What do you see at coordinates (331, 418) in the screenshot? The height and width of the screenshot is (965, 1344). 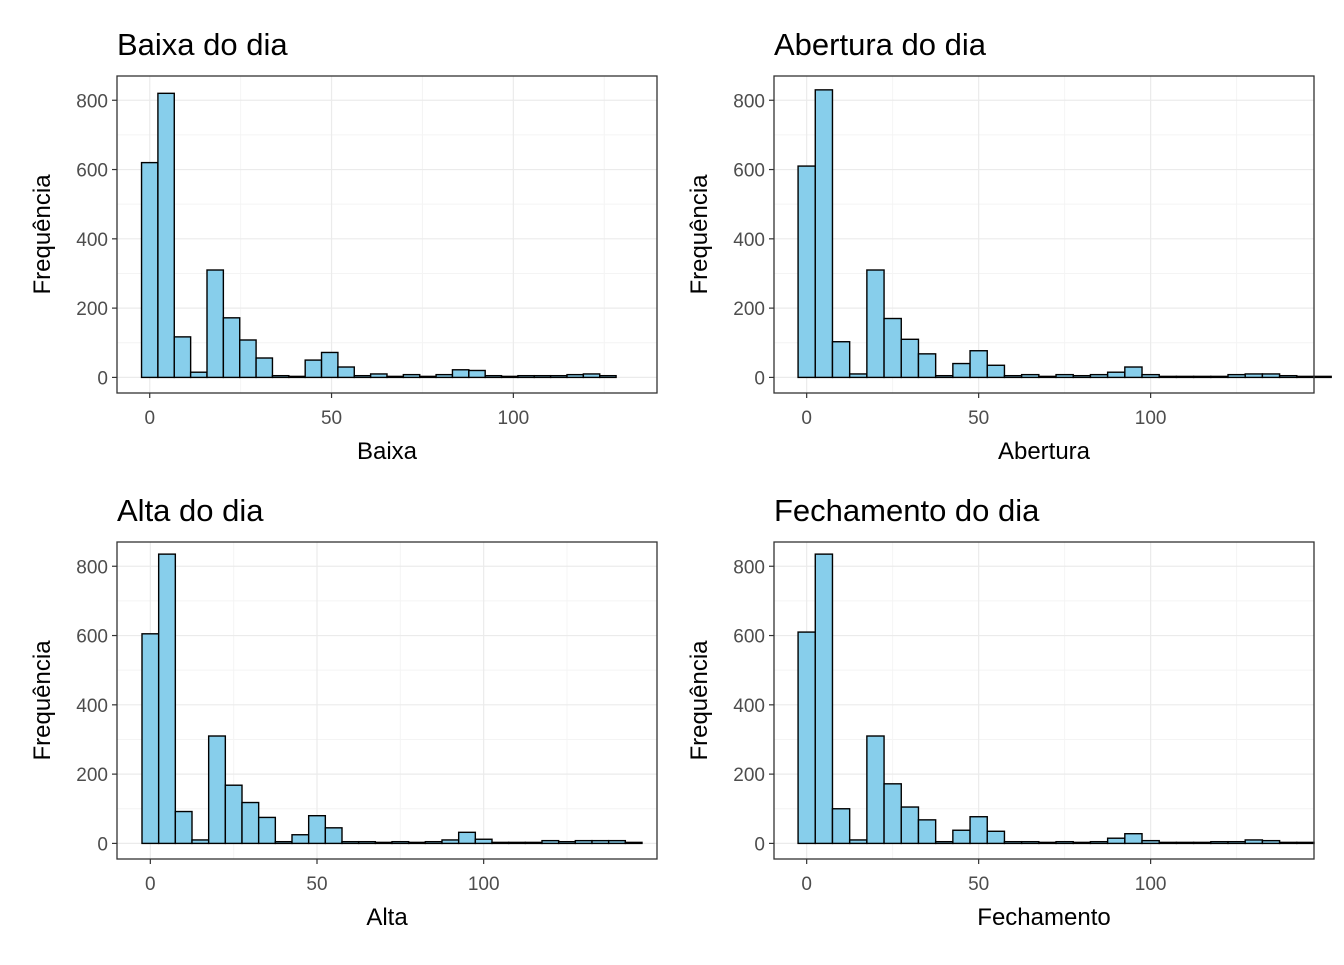 I see `x-tick-label: 50` at bounding box center [331, 418].